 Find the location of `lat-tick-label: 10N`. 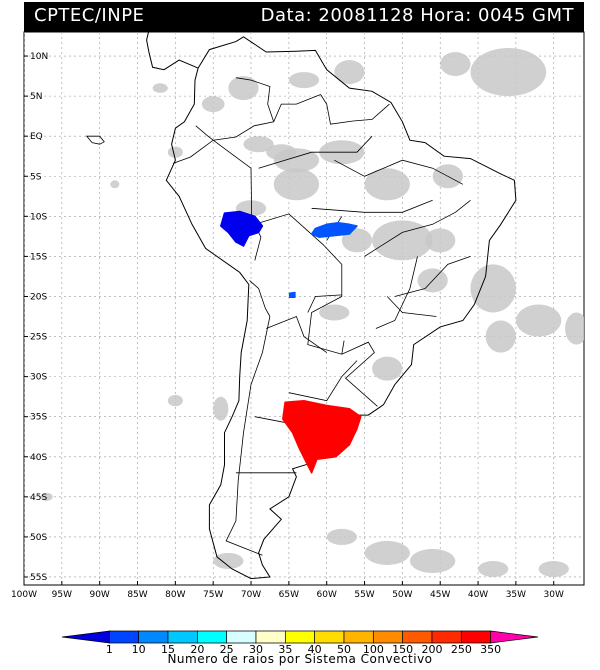

lat-tick-label: 10N is located at coordinates (39, 57).